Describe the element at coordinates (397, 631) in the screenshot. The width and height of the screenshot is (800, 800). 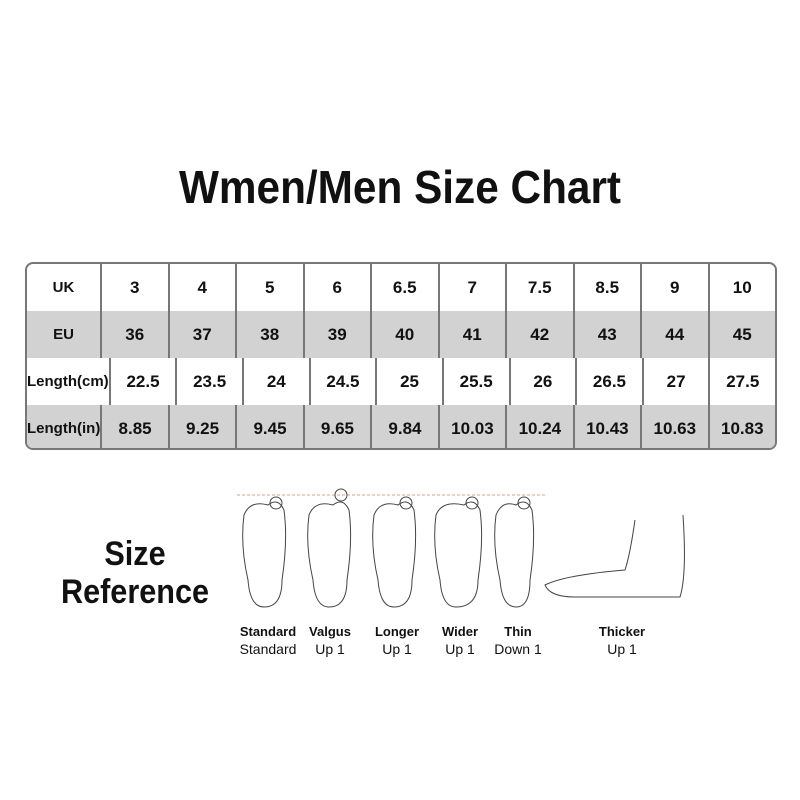
I see `foot-type: Longer` at that location.